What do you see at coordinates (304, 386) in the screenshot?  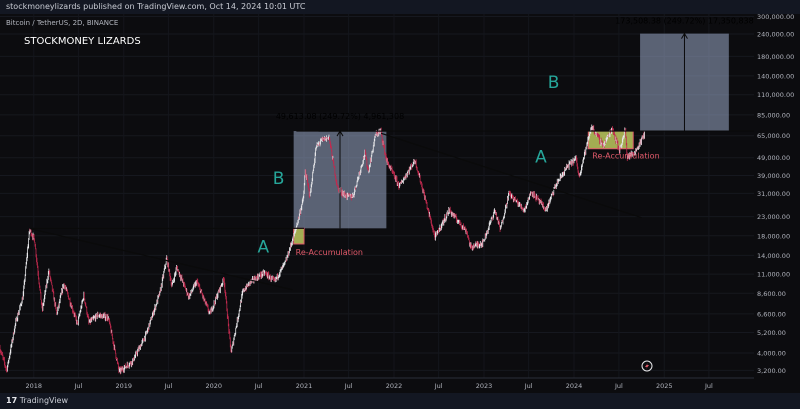 I see `time-tick-label: 2021` at bounding box center [304, 386].